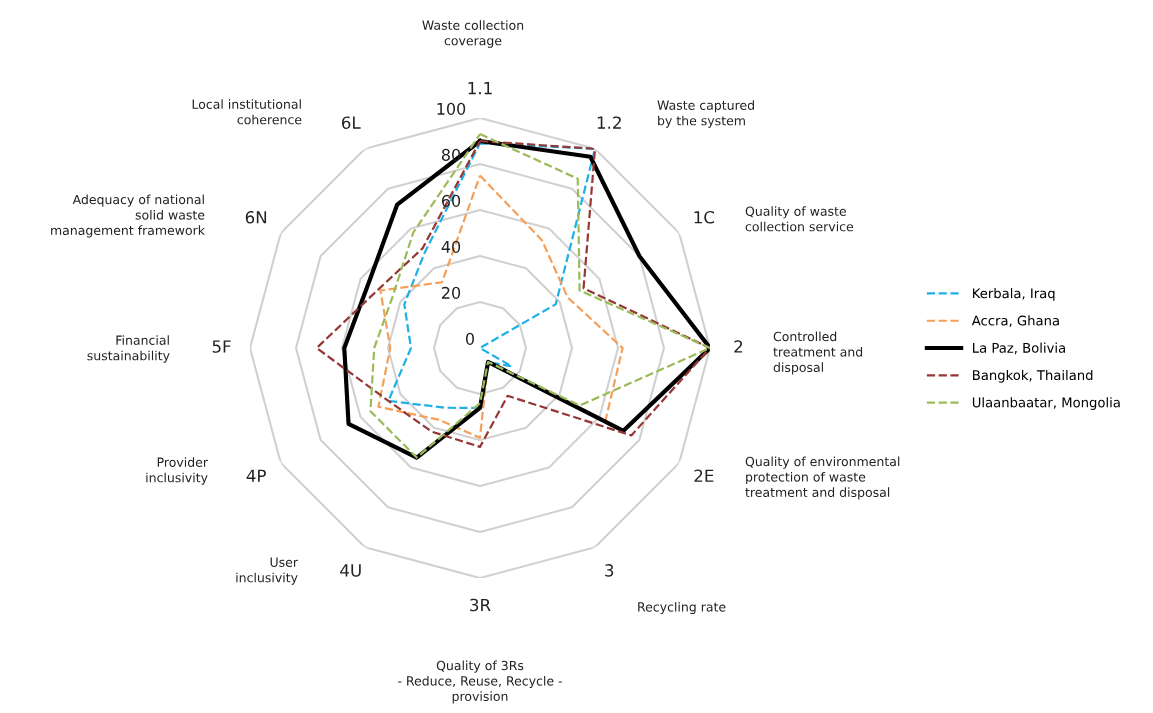  Describe the element at coordinates (350, 570) in the screenshot. I see `spoke-label: 4U` at that location.